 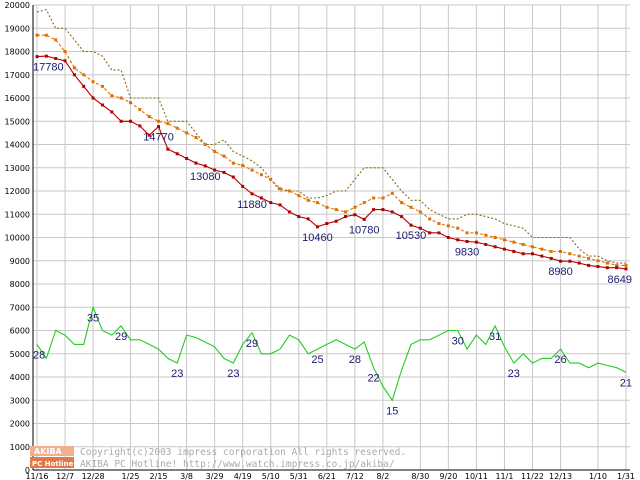 I want to click on y-tick-label: 12000, so click(x=17, y=191).